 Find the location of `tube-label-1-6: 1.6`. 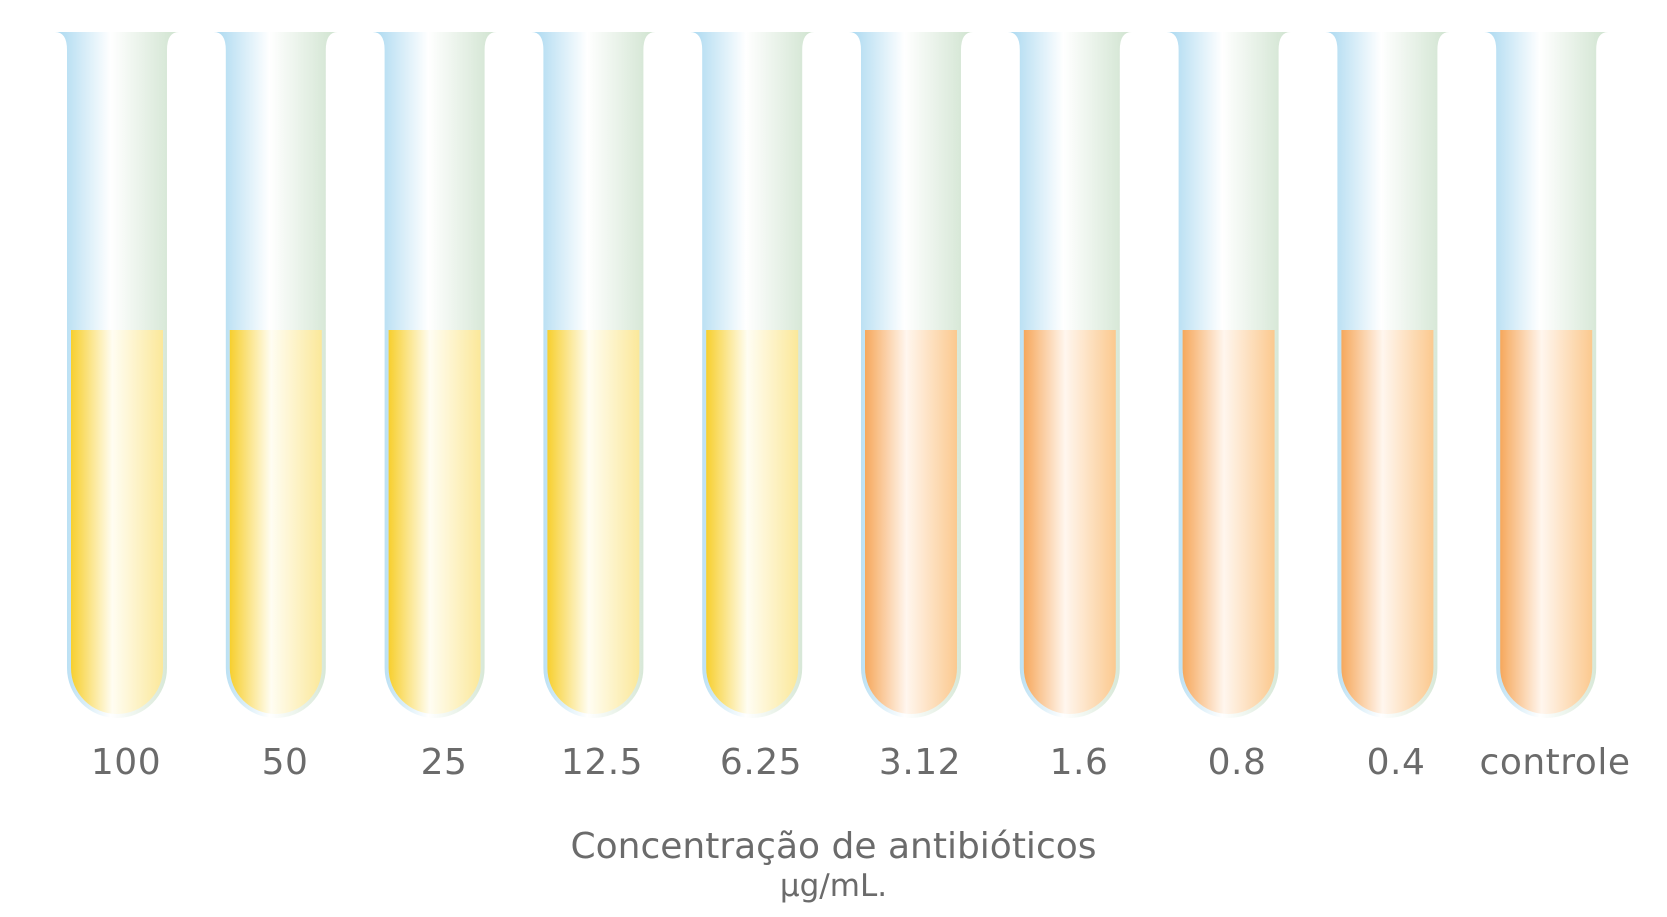

tube-label-1-6: 1.6 is located at coordinates (1079, 762).